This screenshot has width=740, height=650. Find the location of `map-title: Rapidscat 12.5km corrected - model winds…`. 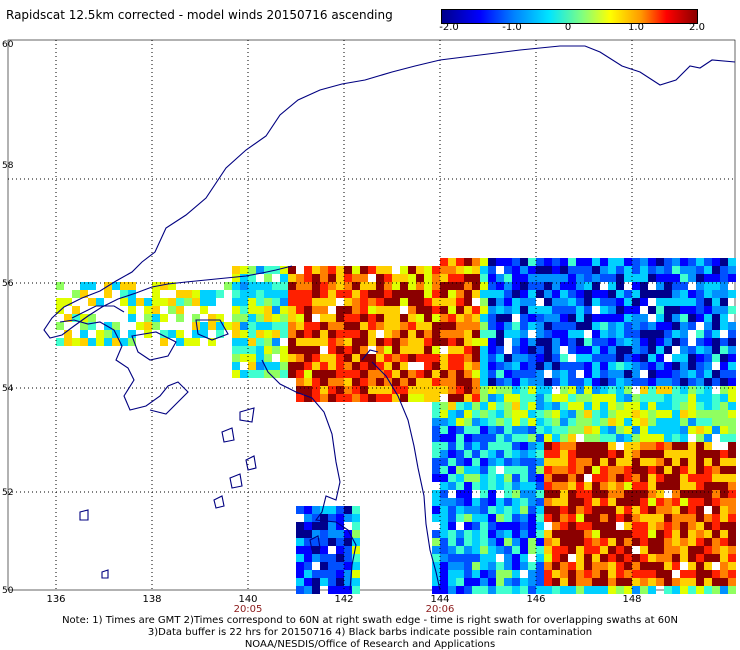

map-title: Rapidscat 12.5km corrected - model winds… is located at coordinates (199, 15).